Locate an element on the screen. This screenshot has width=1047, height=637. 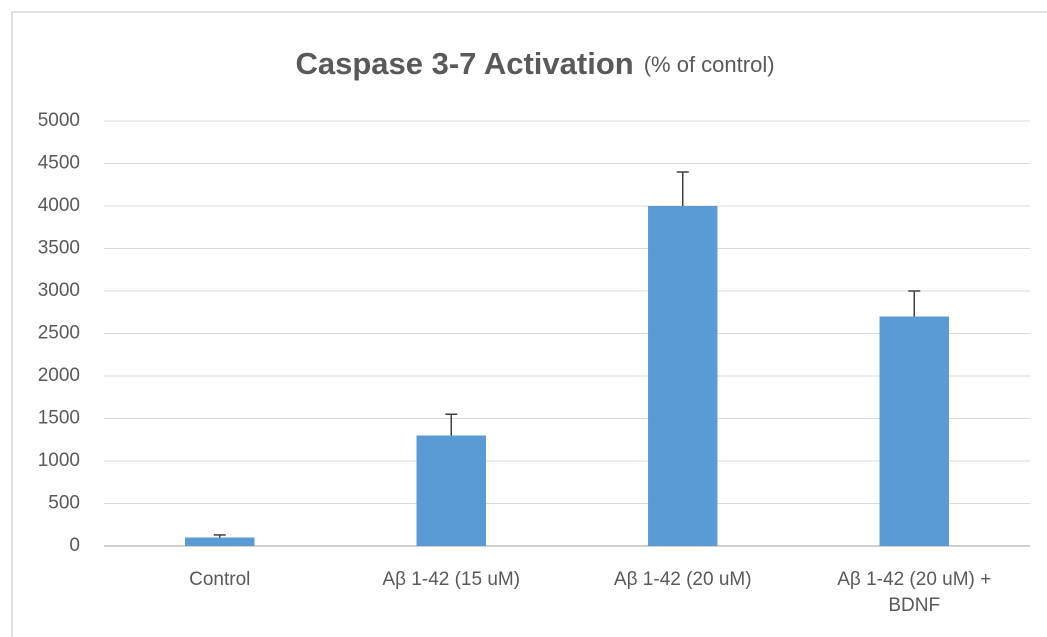
chart-title: Caspase 3-7 Activation is located at coordinates (464, 63).